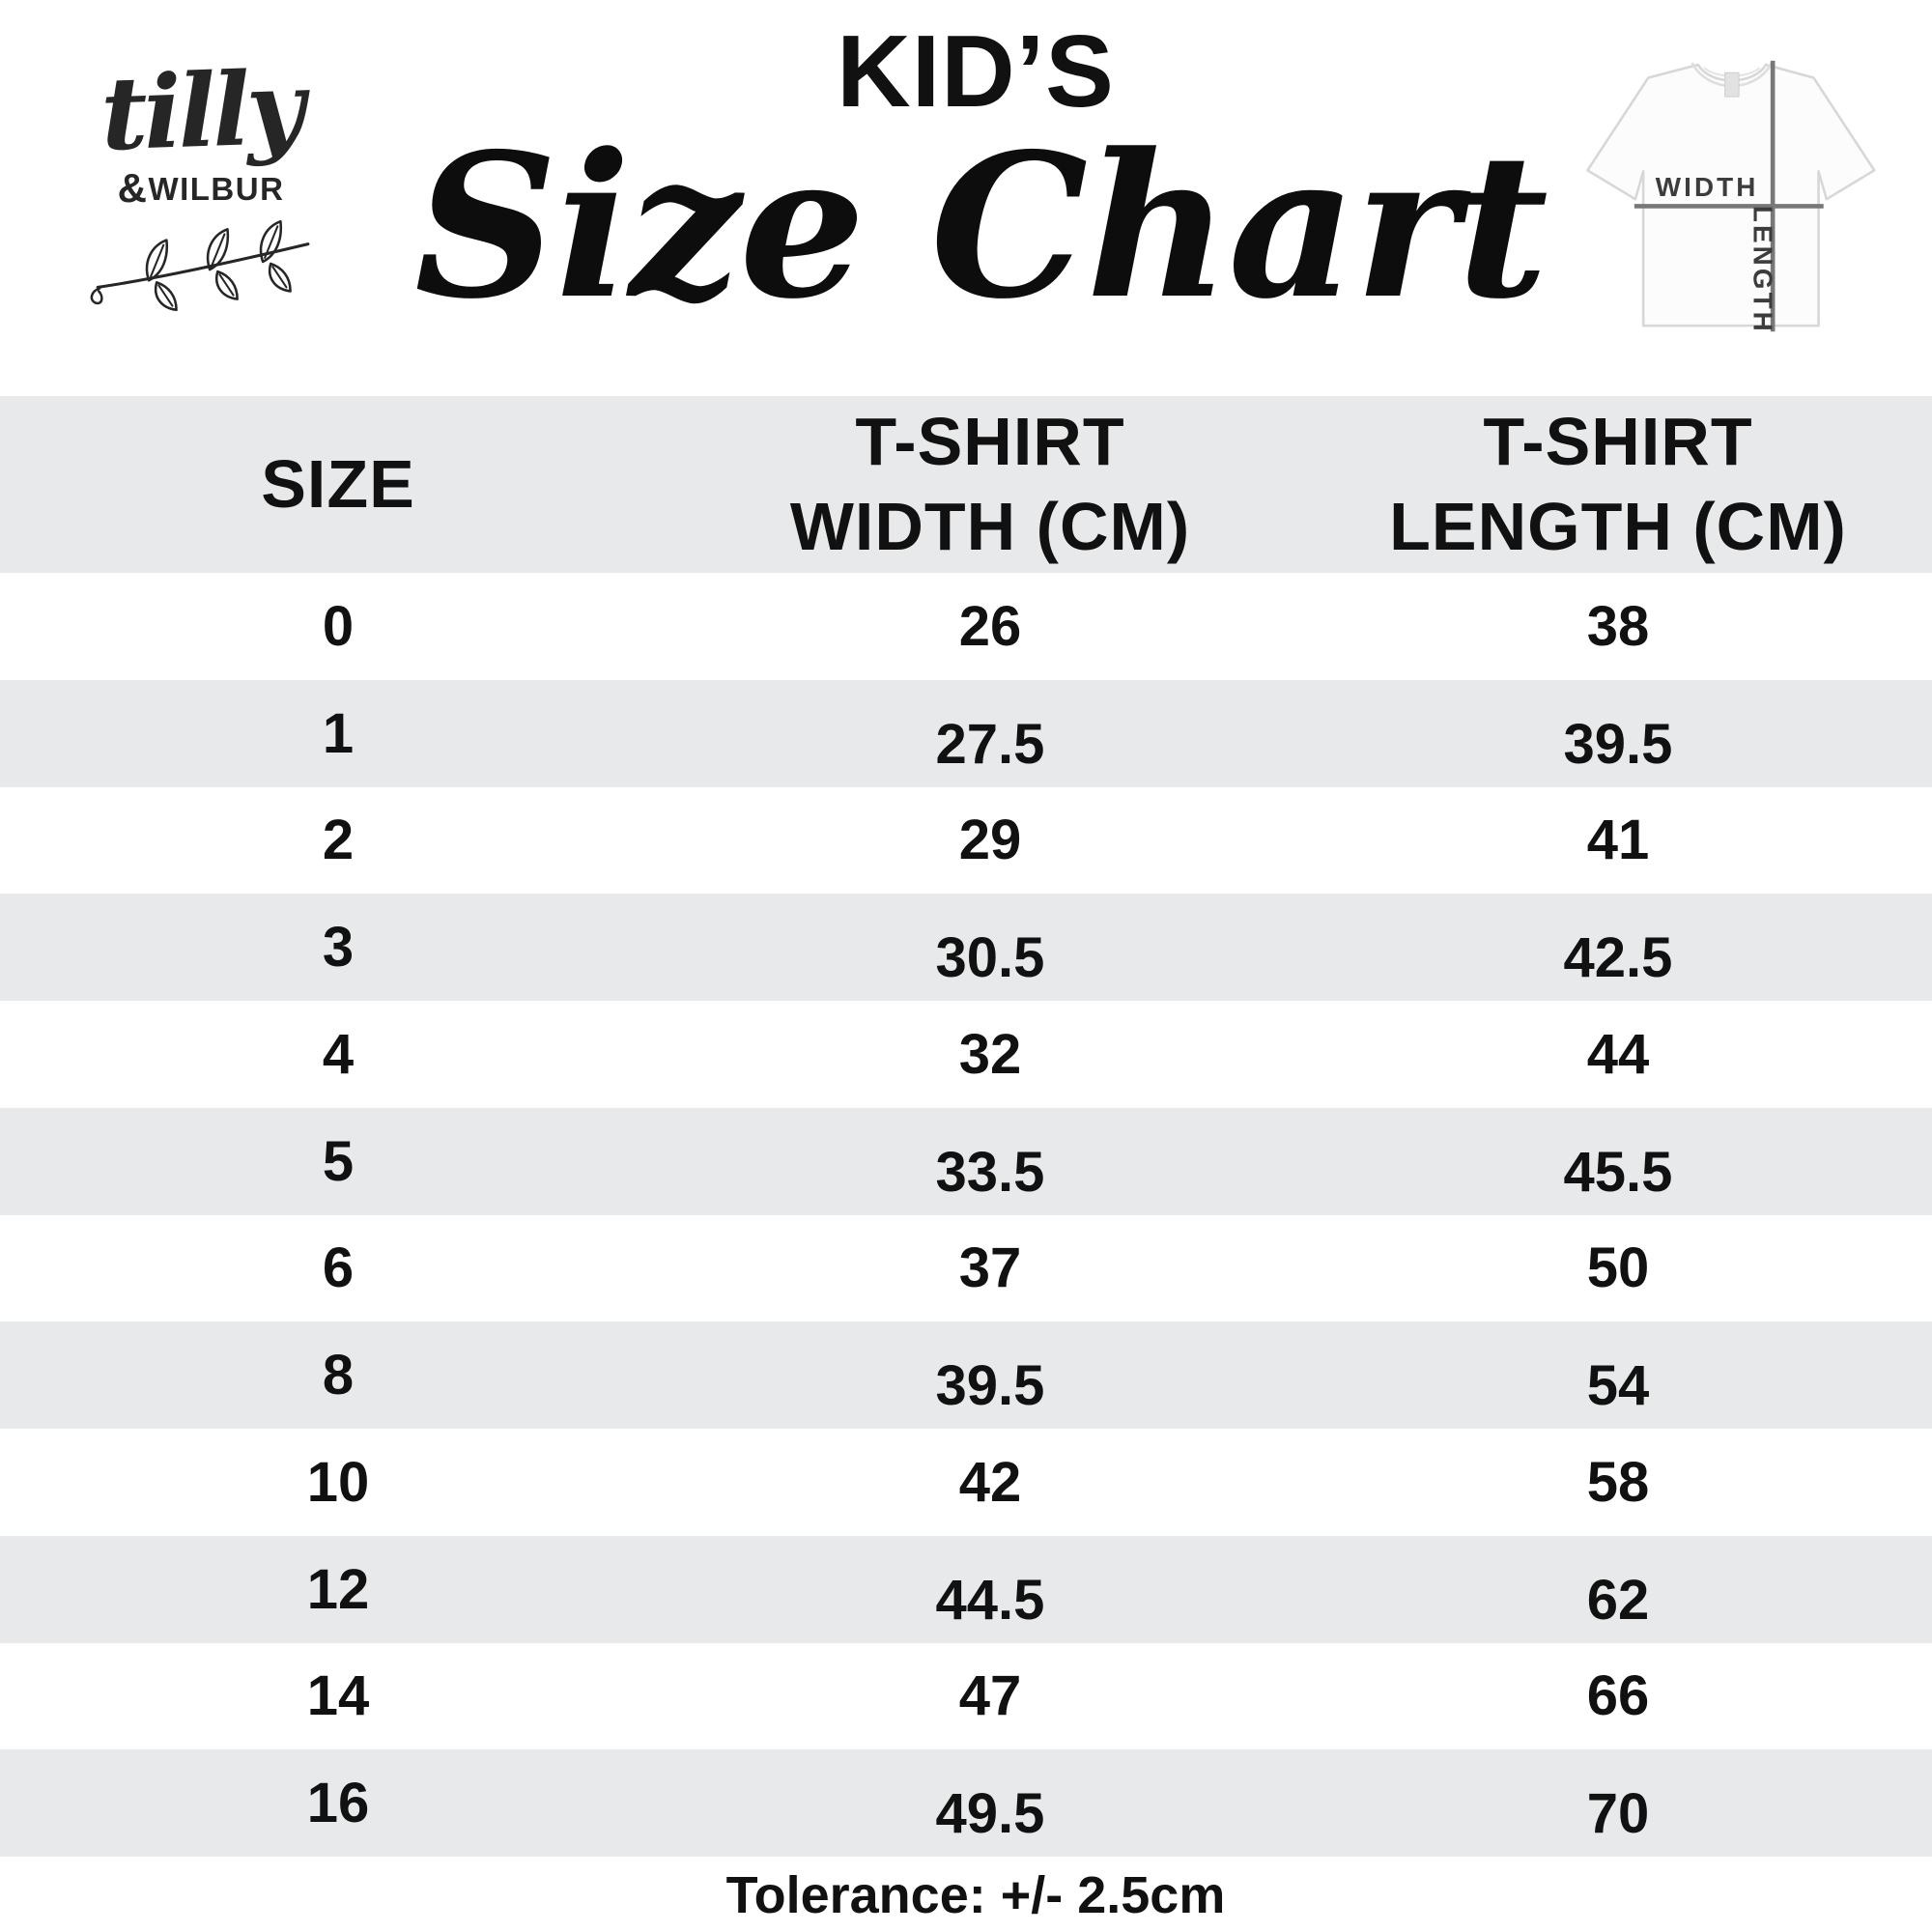  I want to click on table-row: 8 39.5 54, so click(966, 1375).